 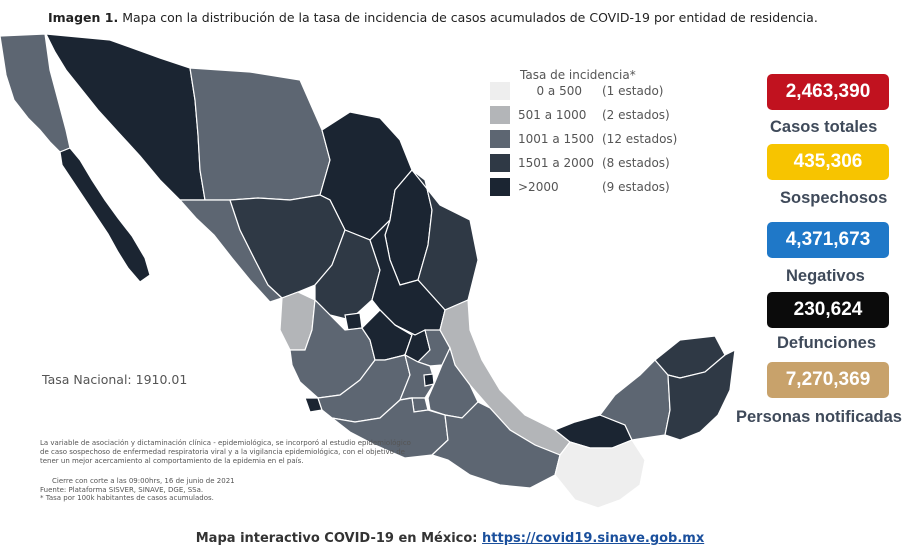 I want to click on footer-text: Mapa interactivo COVID-19 en México:, so click(x=336, y=538).